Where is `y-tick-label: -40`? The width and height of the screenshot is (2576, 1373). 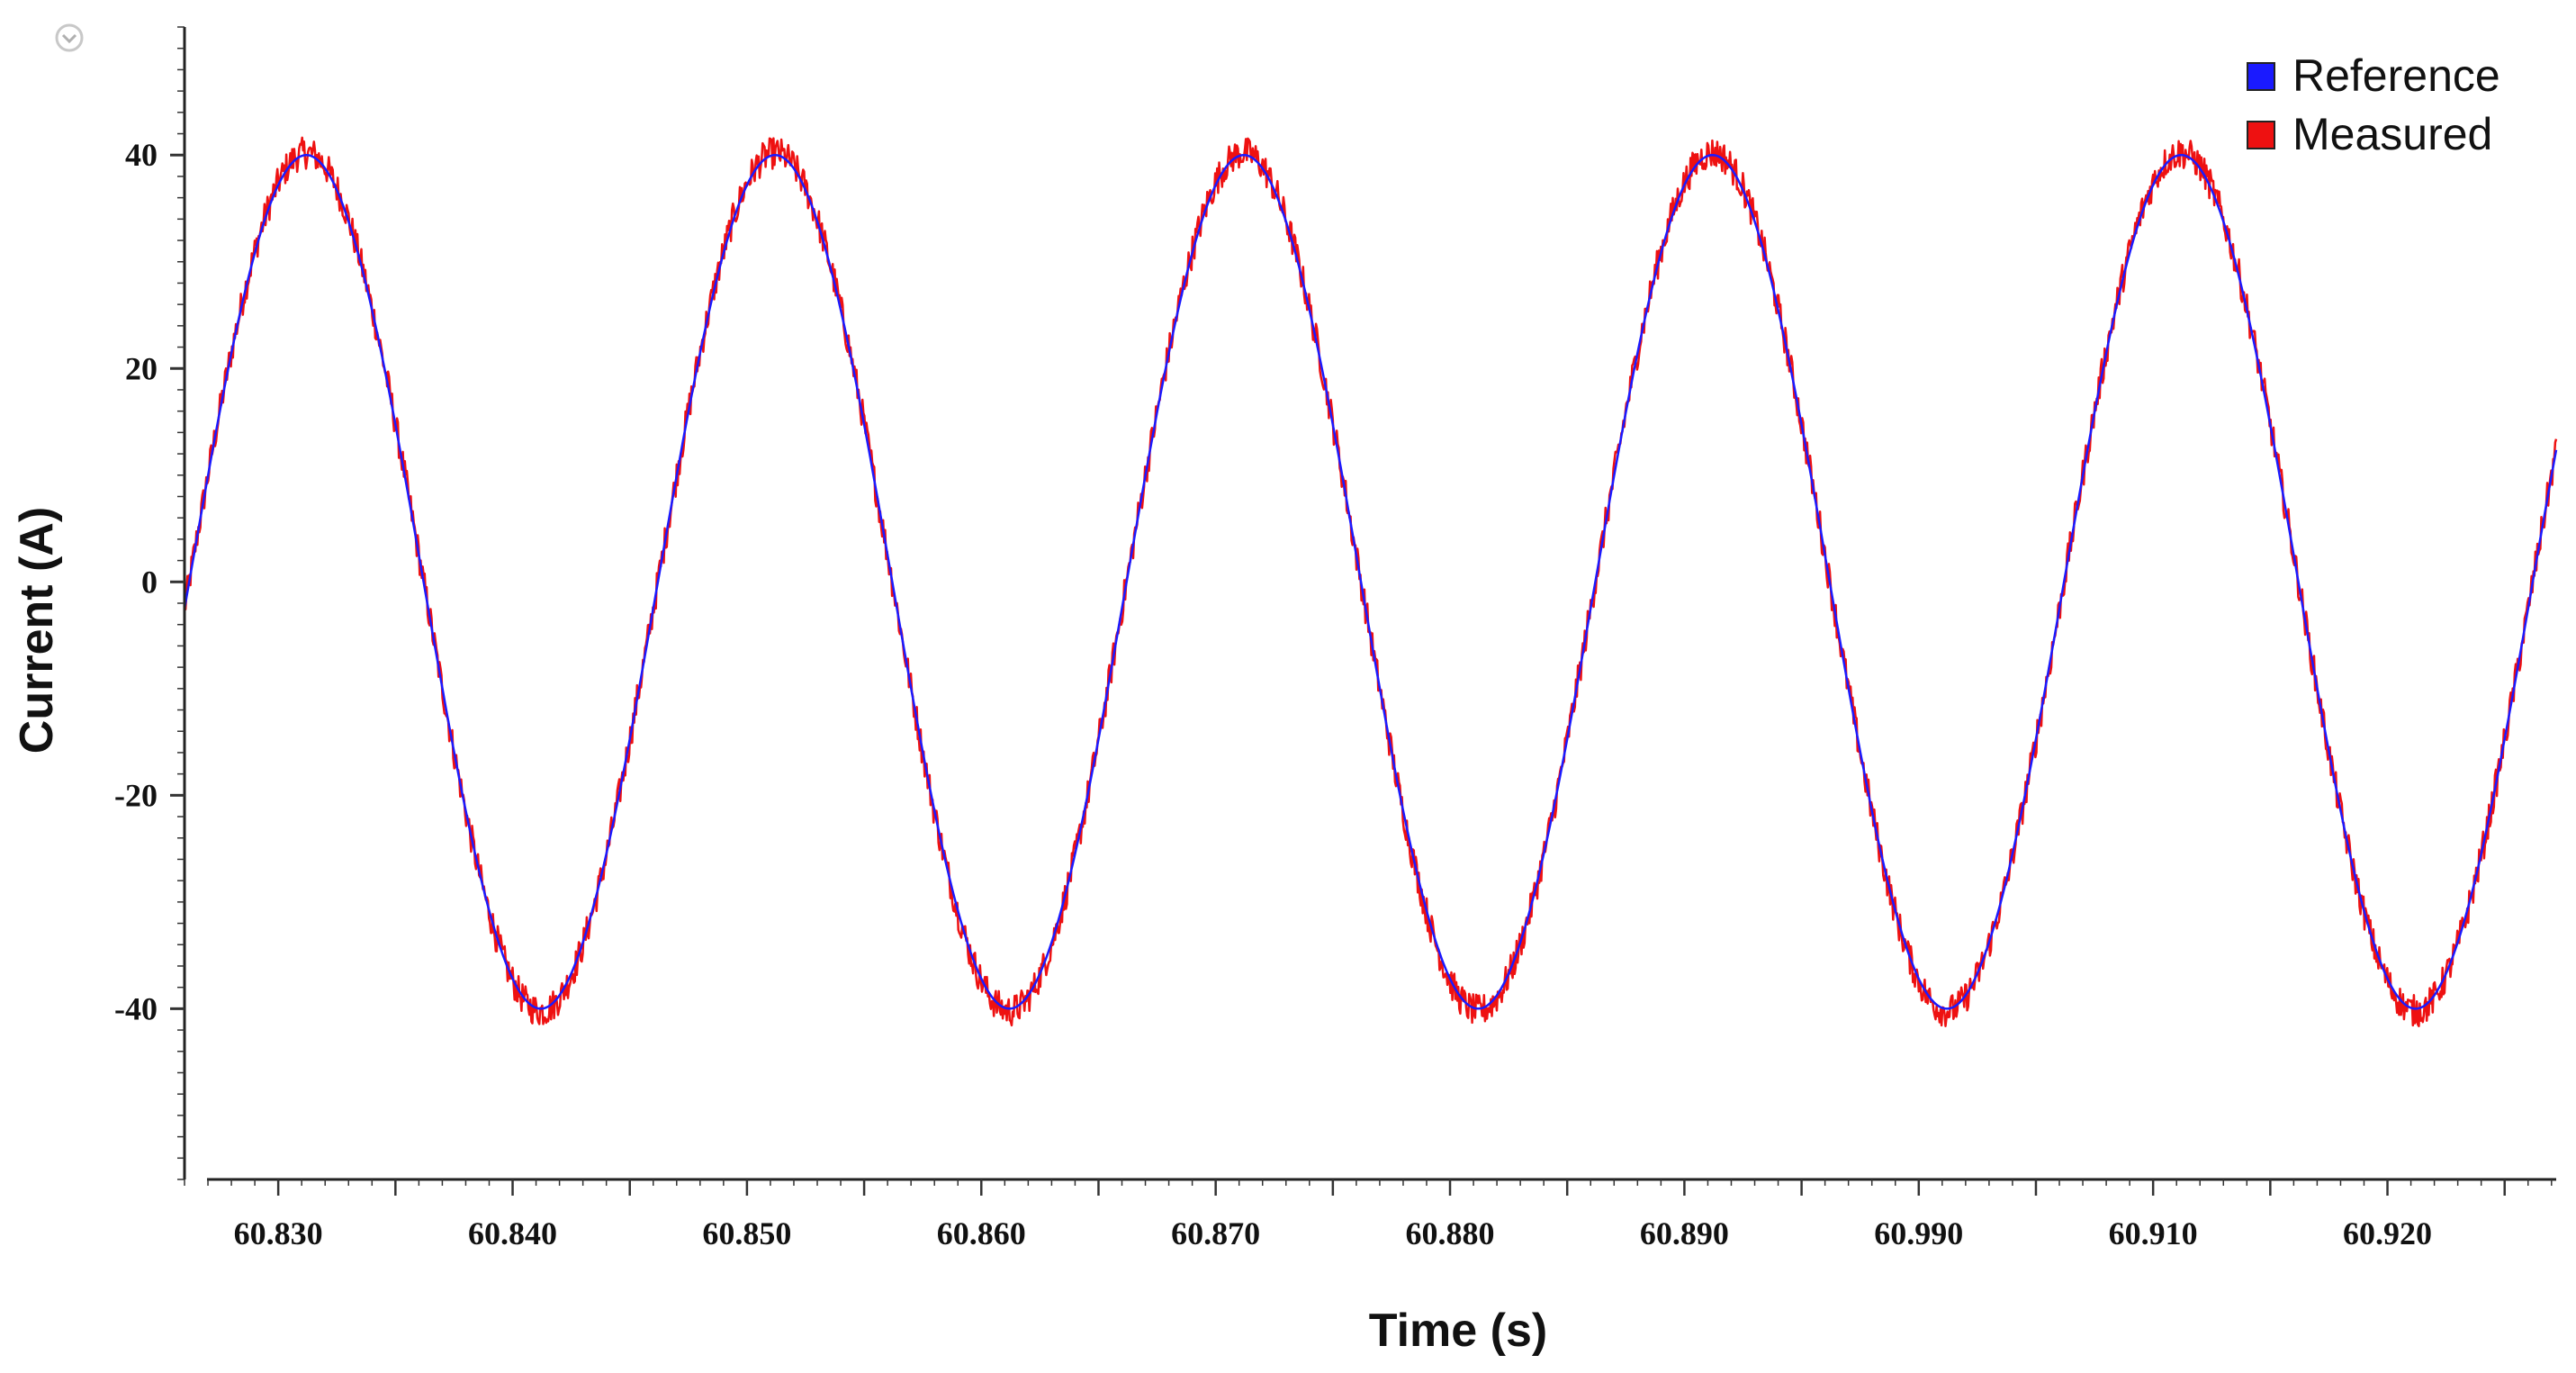
y-tick-label: -40 is located at coordinates (136, 1008).